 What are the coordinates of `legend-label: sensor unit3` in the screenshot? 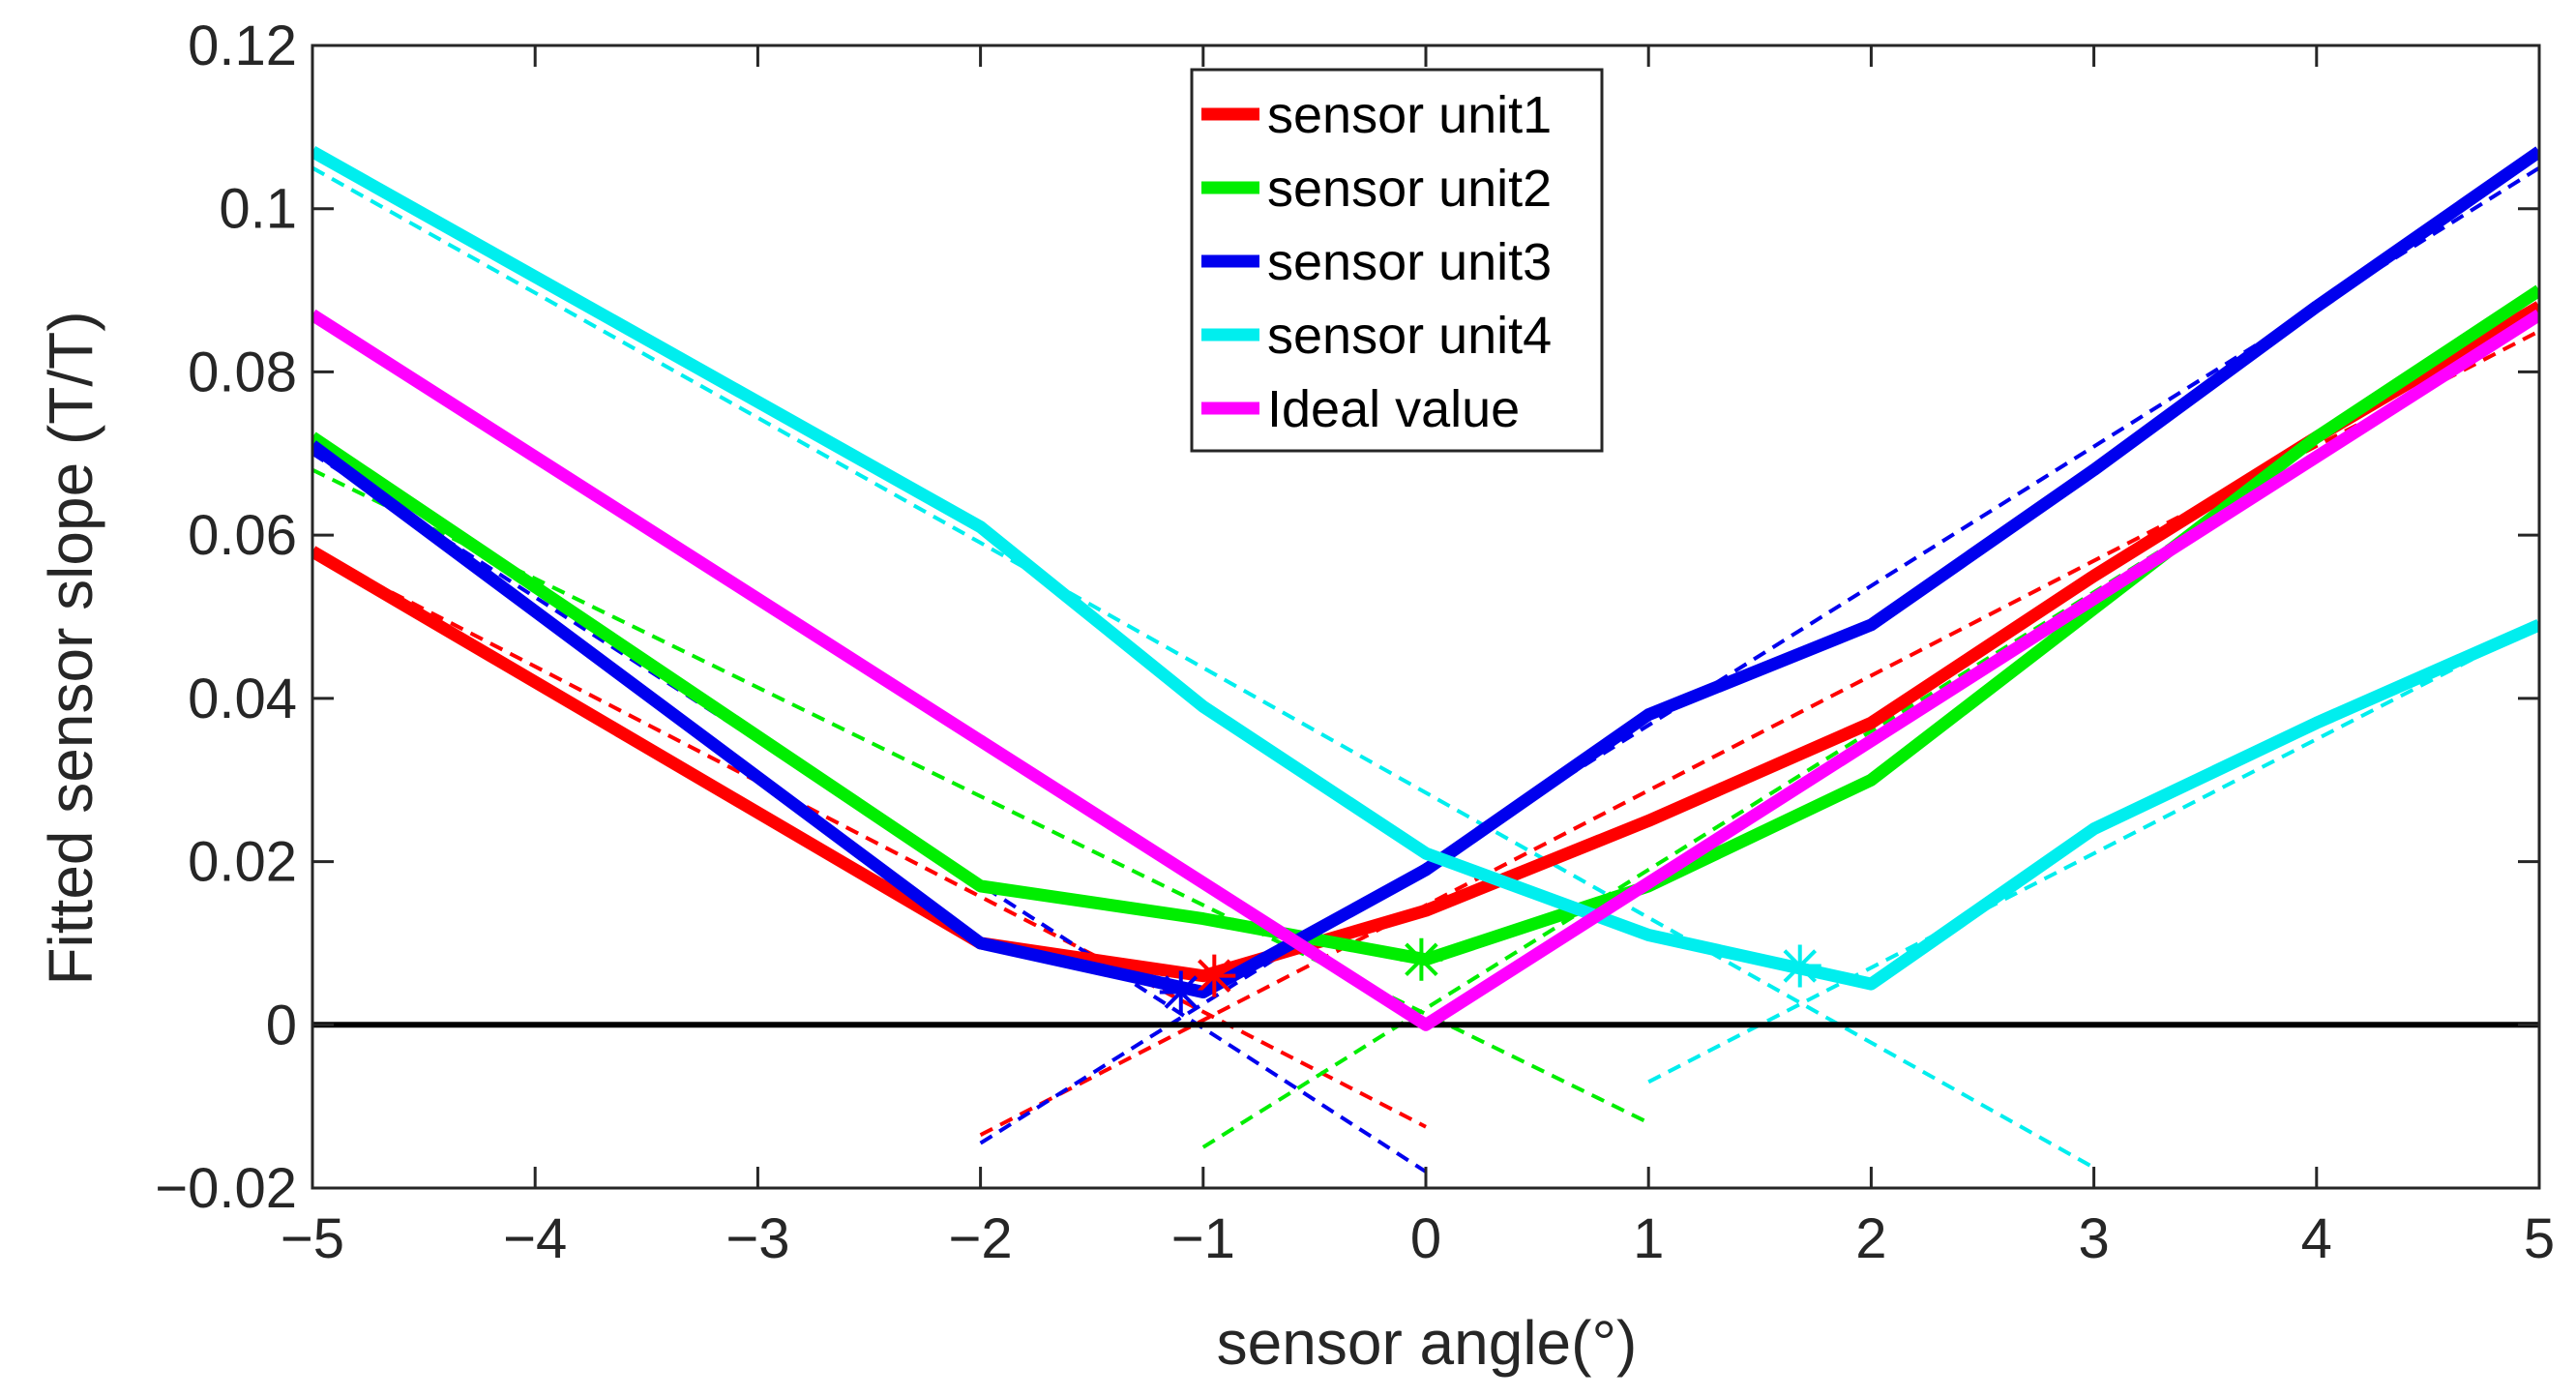 It's located at (1409, 262).